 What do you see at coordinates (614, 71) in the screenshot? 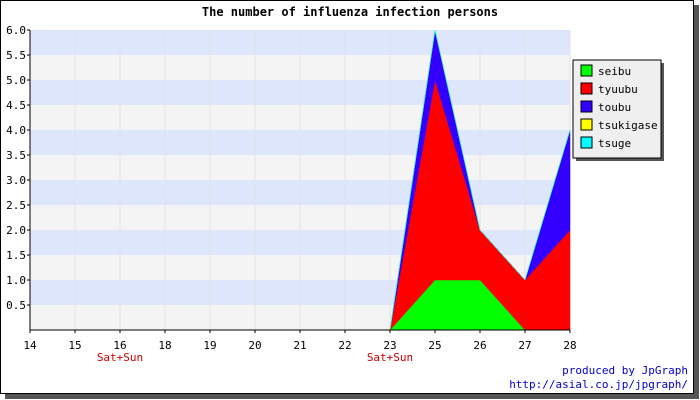
I see `legend-label-seibu: seibu` at bounding box center [614, 71].